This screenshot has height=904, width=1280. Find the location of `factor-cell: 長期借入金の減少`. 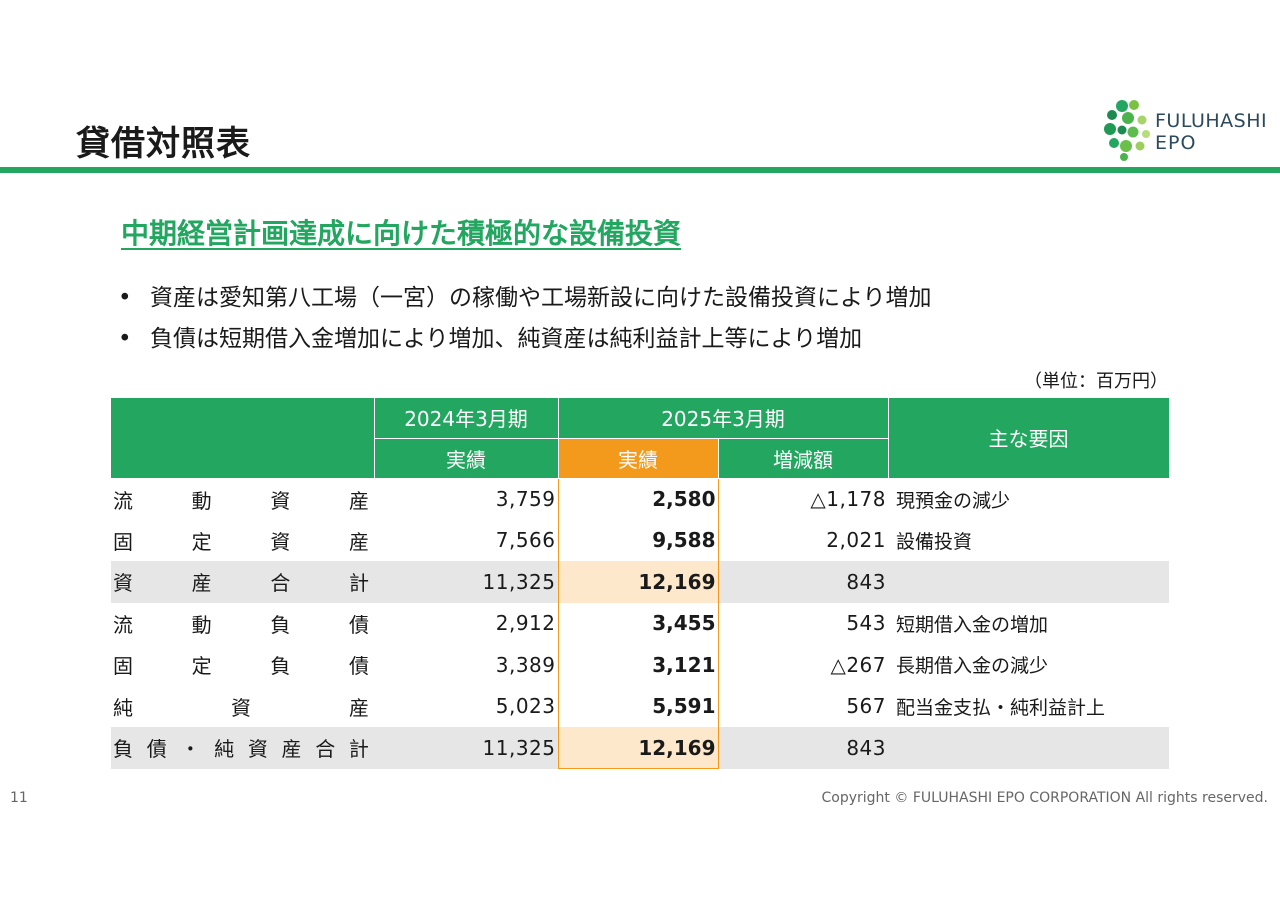

factor-cell: 長期借入金の減少 is located at coordinates (972, 666).